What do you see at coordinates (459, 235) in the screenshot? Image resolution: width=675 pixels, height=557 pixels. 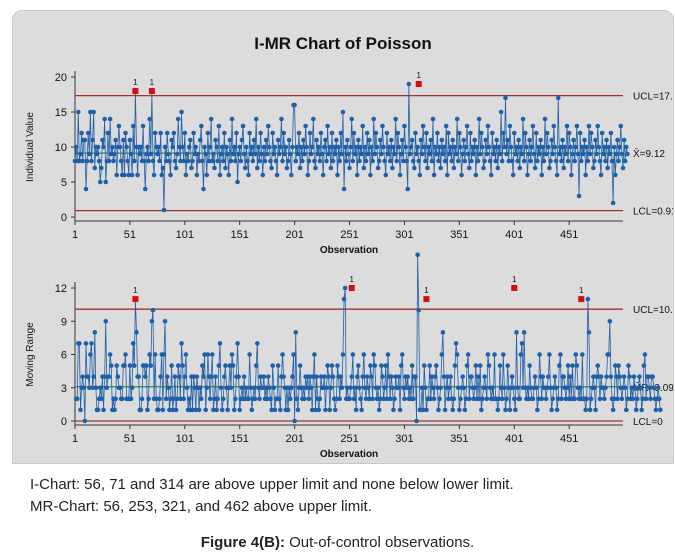 I see `x-tick-label: 351` at bounding box center [459, 235].